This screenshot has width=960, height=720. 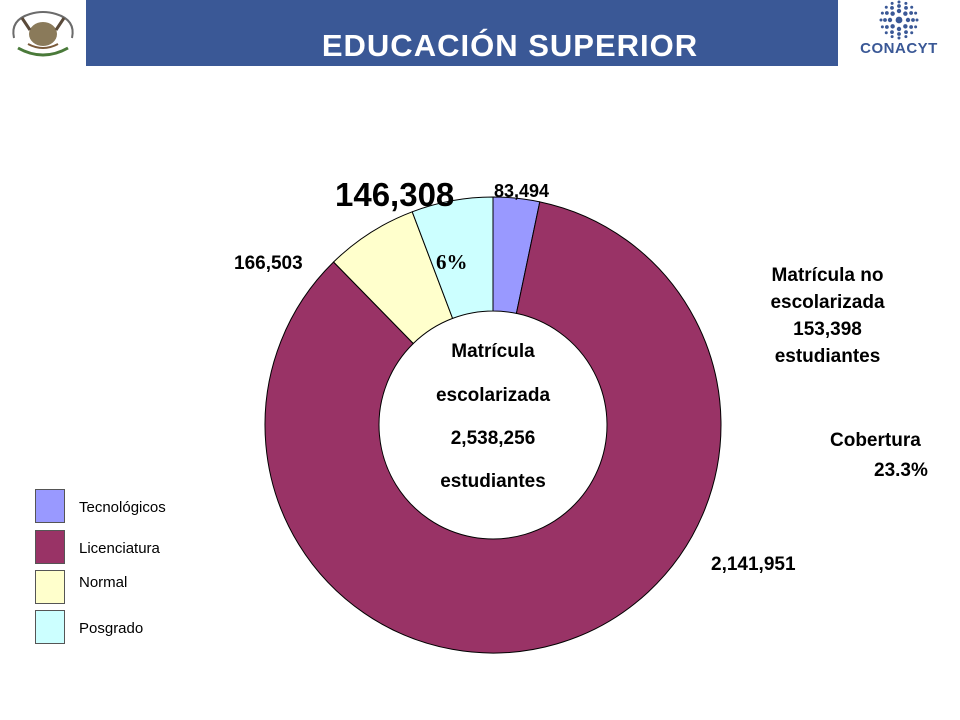 I want to click on no-escolarizada-line-1: Matrícula no, so click(x=827, y=275).